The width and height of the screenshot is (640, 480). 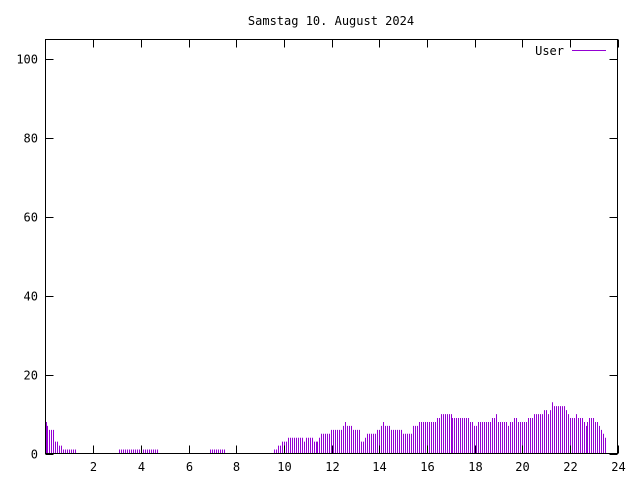 What do you see at coordinates (31, 297) in the screenshot?
I see `y-tick-label: 40` at bounding box center [31, 297].